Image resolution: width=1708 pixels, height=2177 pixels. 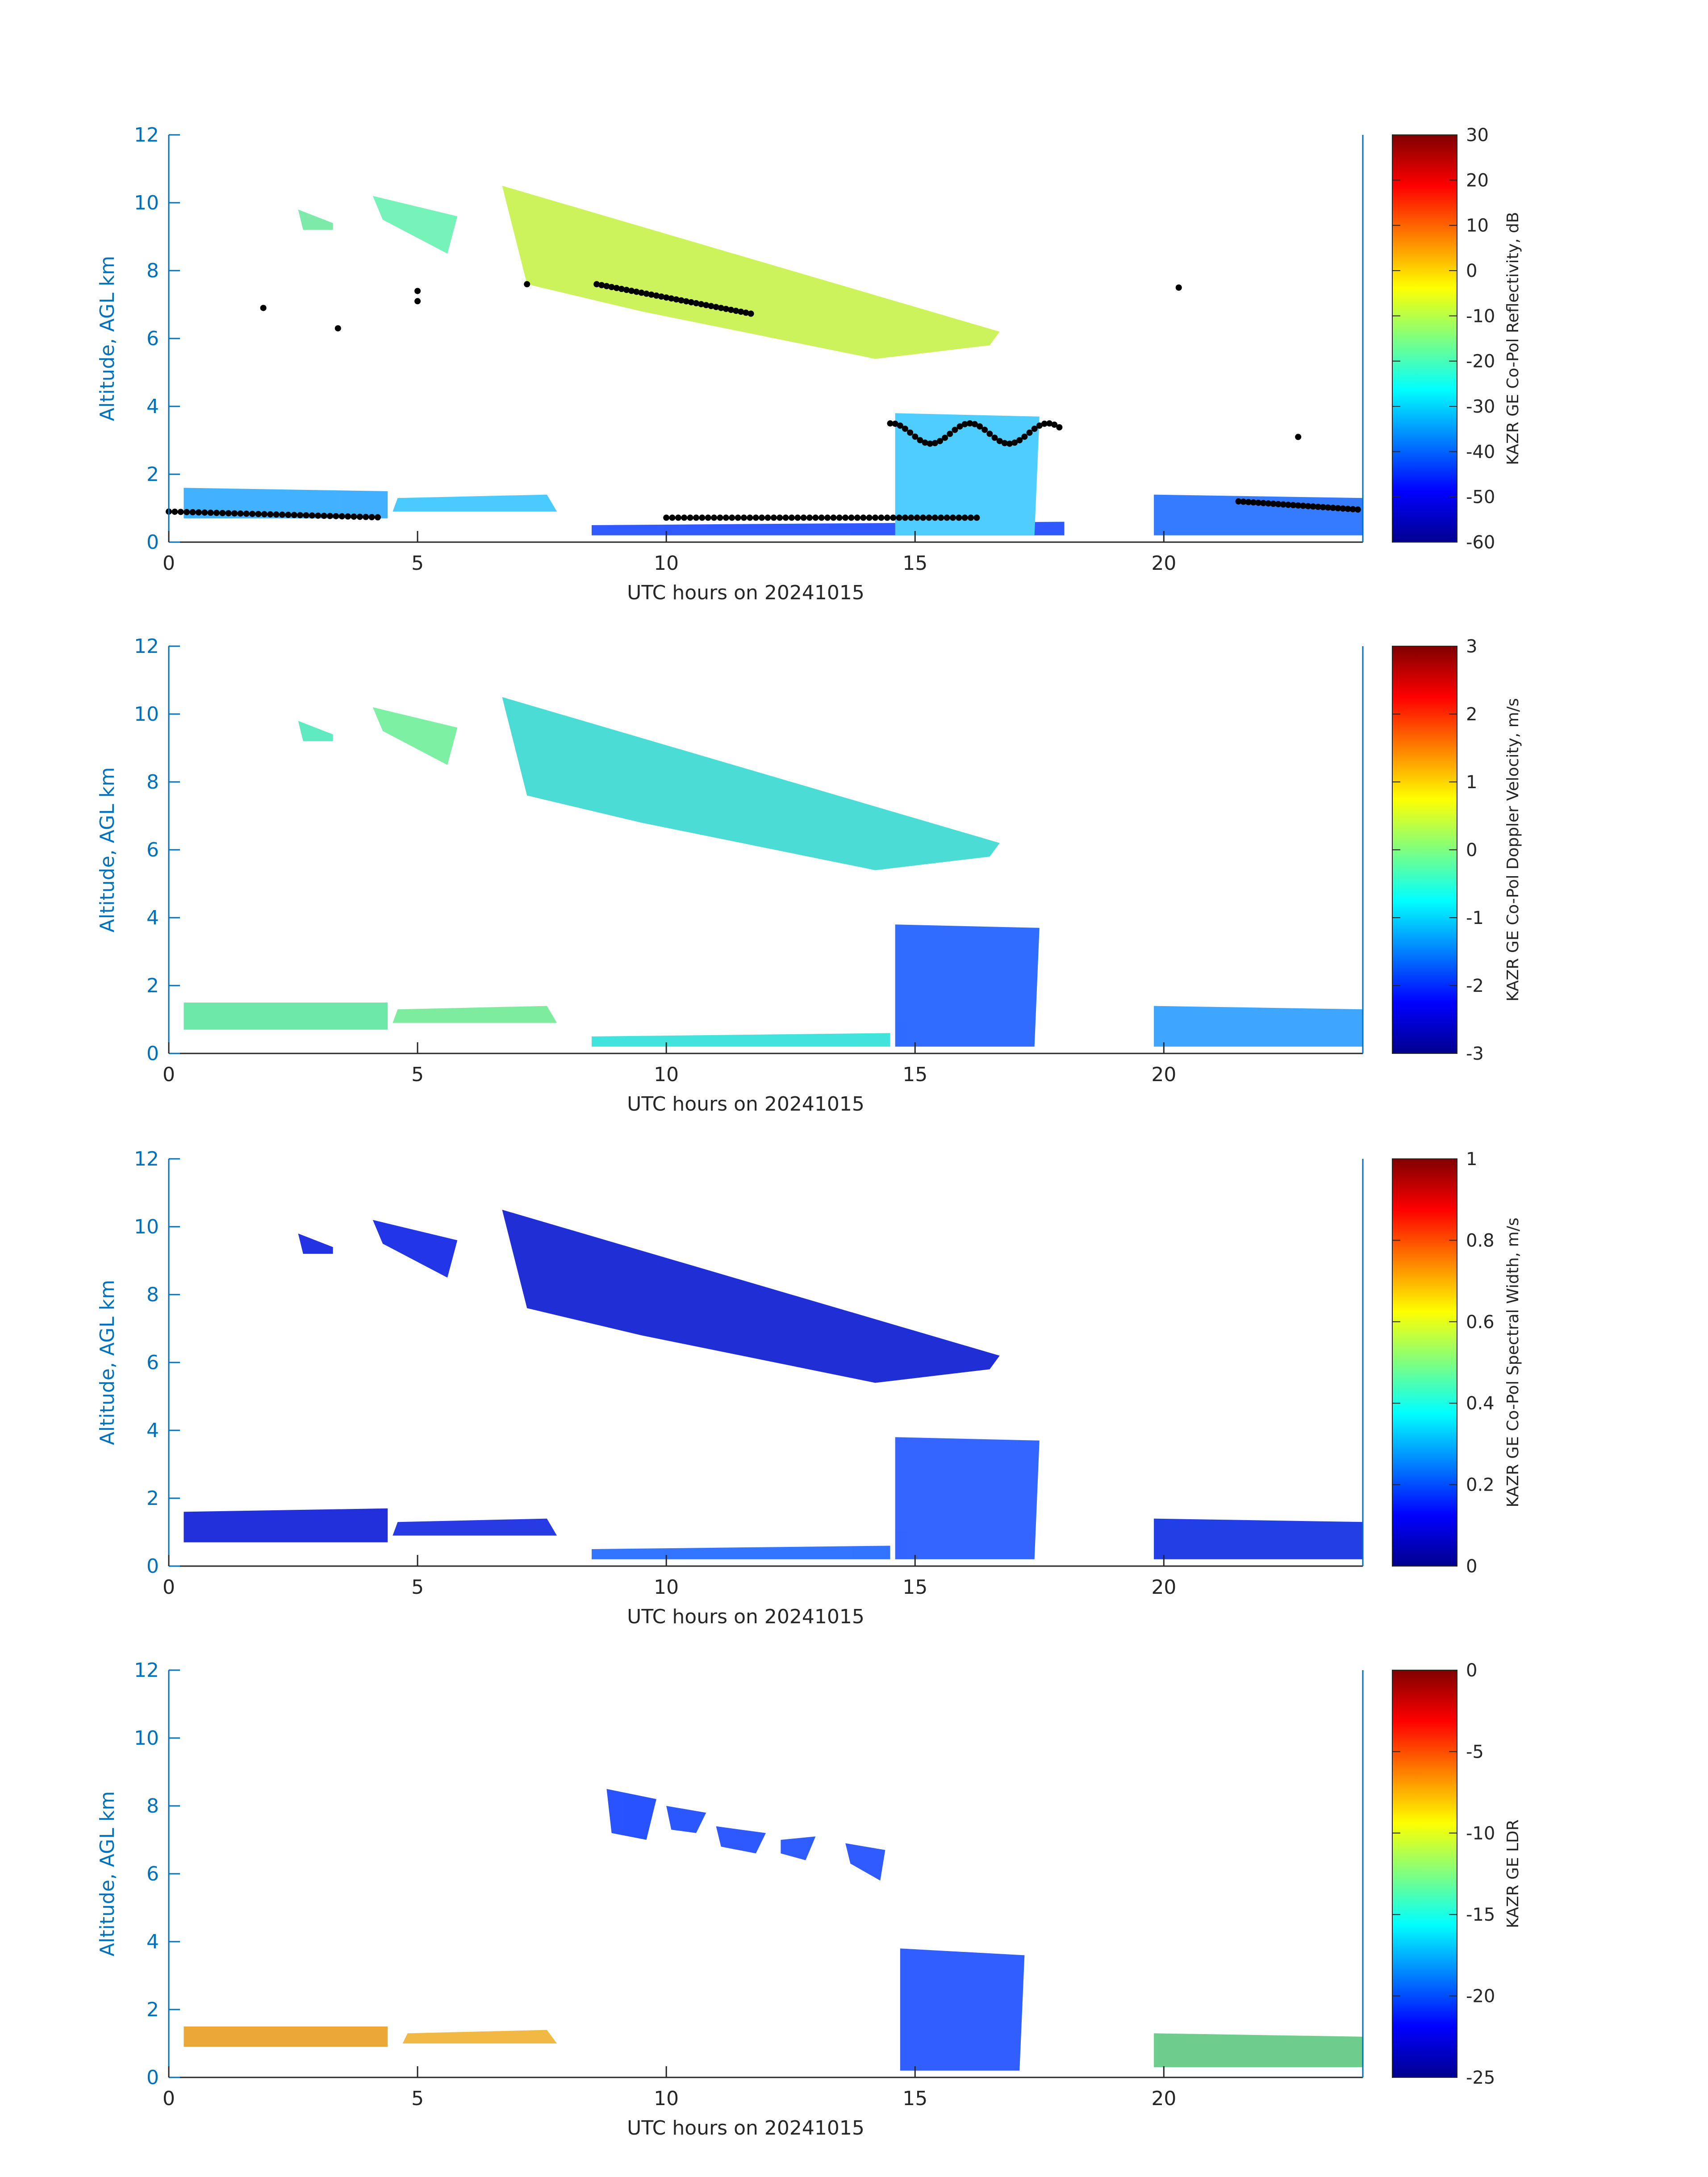 What do you see at coordinates (1475, 986) in the screenshot?
I see `colorbar-tick-label: -2` at bounding box center [1475, 986].